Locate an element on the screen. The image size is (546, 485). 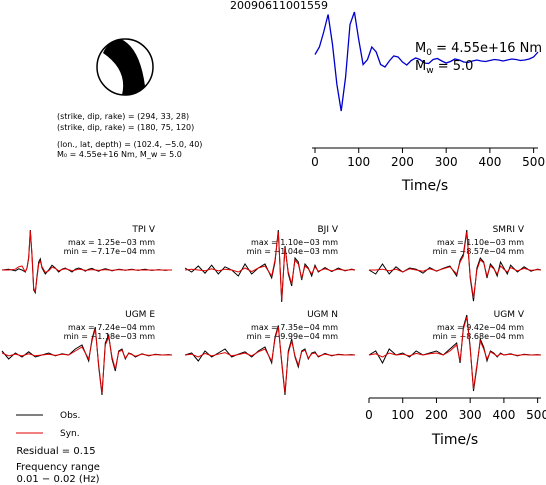
mechanism-line-2: (strike, dip, rake) = (180, 75, 120) is located at coordinates (125, 127).